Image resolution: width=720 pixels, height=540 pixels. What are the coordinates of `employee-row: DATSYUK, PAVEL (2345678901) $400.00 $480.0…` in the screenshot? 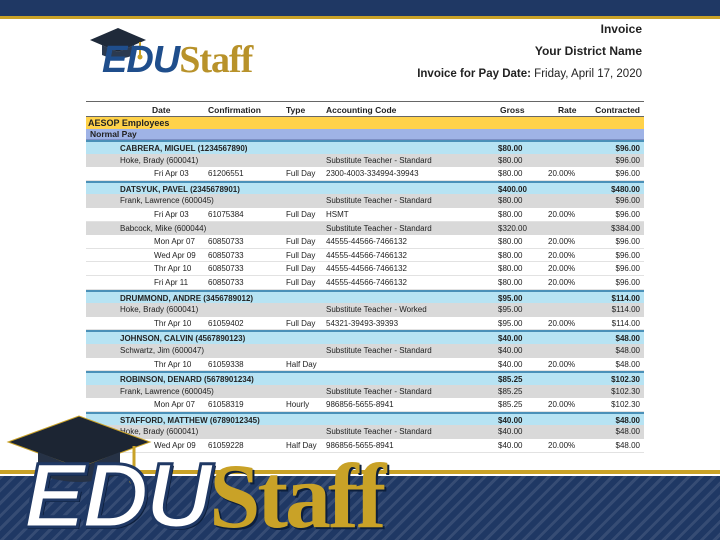 It's located at (365, 187).